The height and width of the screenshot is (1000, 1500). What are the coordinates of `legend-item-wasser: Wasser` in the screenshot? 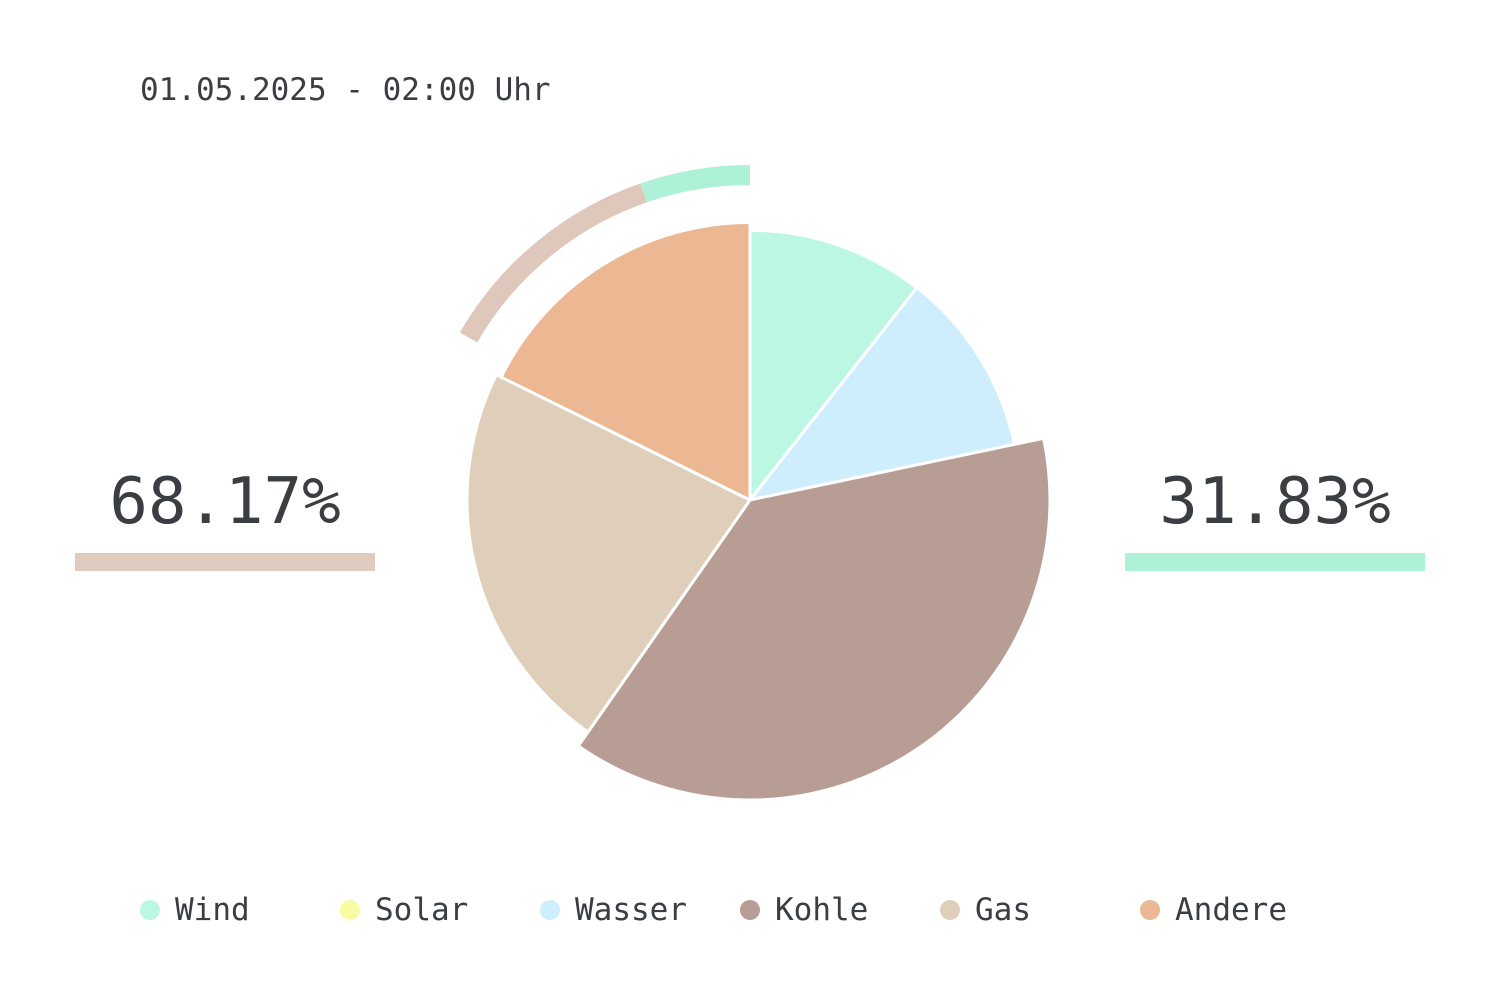 It's located at (613, 910).